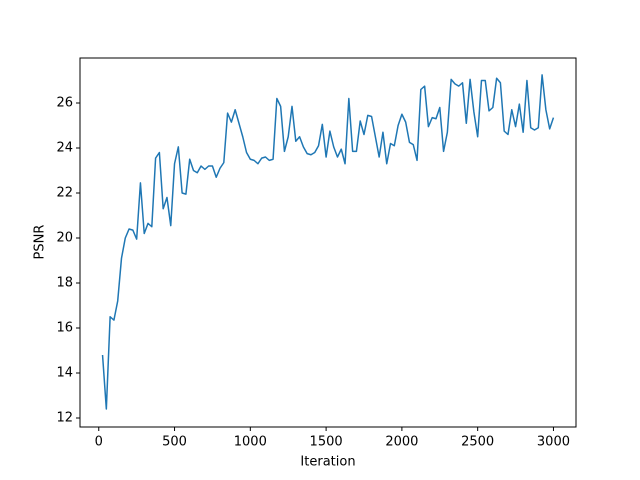  Describe the element at coordinates (64, 103) in the screenshot. I see `y-tick-label: 26` at that location.